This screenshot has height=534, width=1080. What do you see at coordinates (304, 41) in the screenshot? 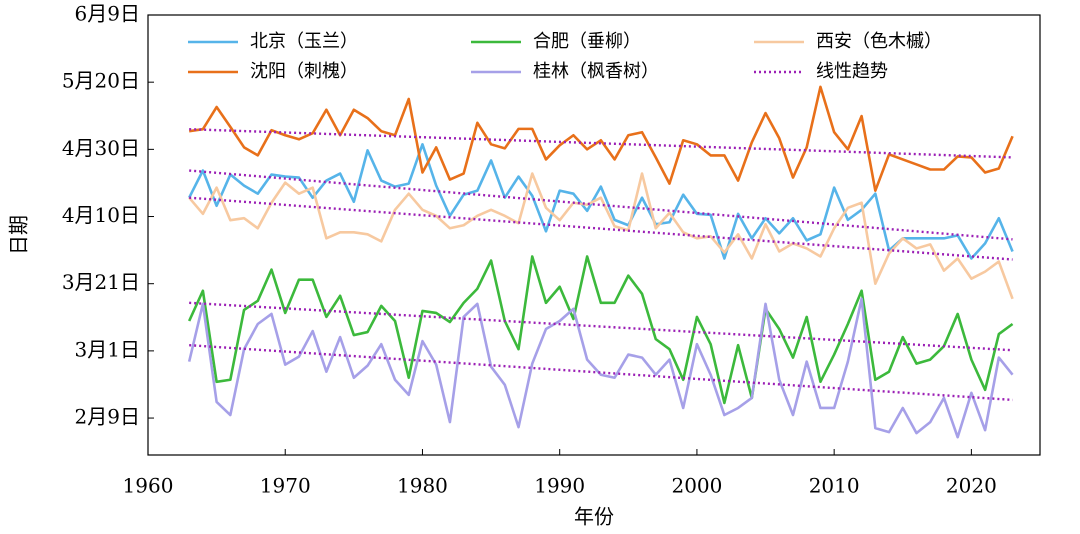
I see `legend-label: 北京（玉兰）` at bounding box center [304, 41].